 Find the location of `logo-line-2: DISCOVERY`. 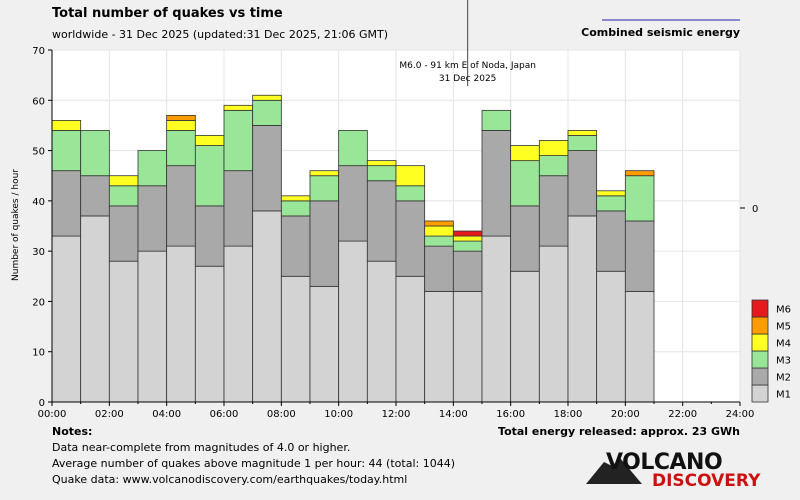

logo-line-2: DISCOVERY is located at coordinates (706, 481).